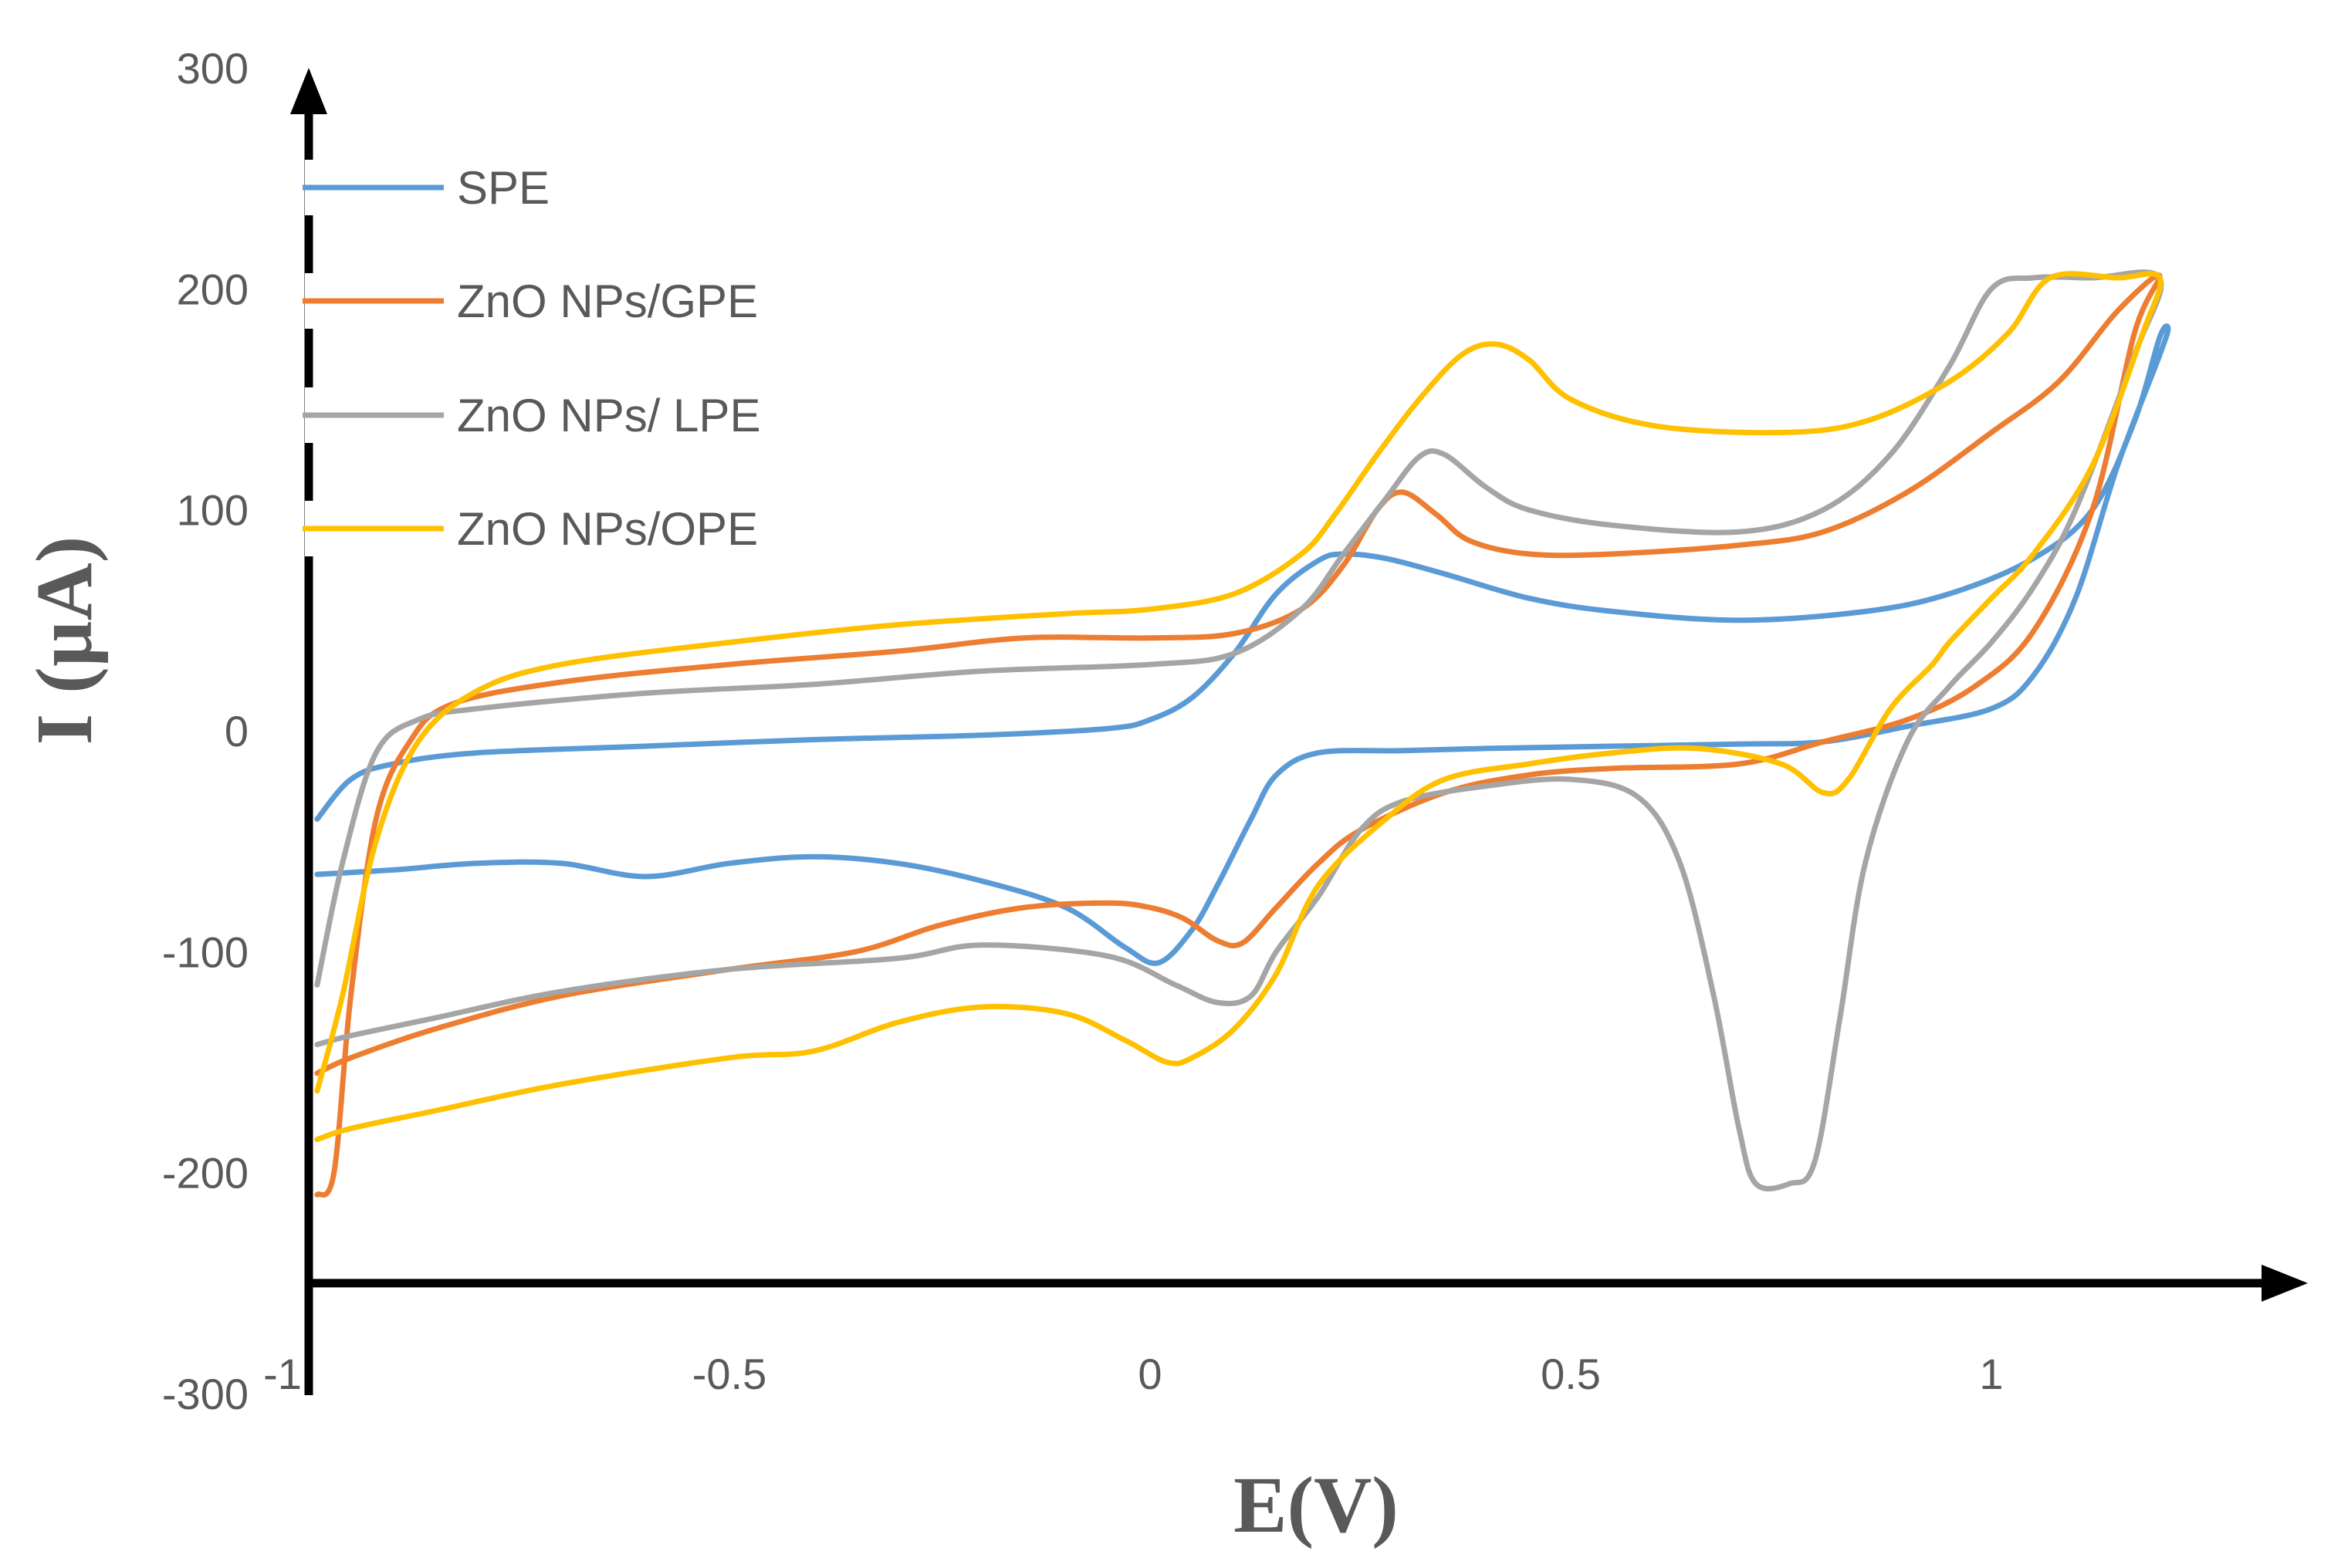  What do you see at coordinates (308, 91) in the screenshot?
I see `y-axis-arrowhead` at bounding box center [308, 91].